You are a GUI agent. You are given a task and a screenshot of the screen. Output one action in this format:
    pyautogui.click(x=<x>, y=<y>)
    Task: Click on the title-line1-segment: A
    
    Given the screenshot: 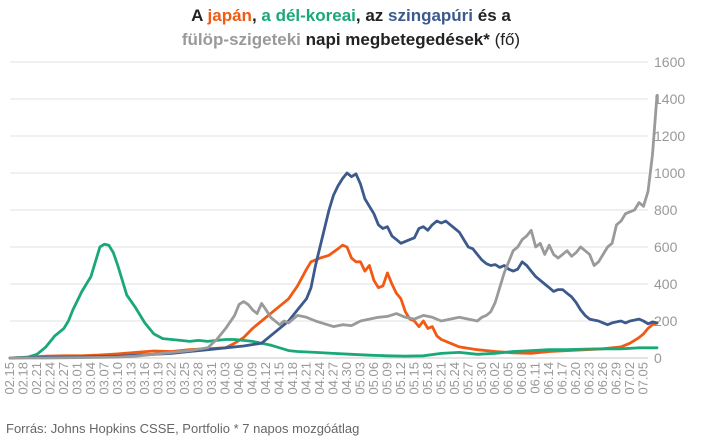 What is the action you would take?
    pyautogui.click(x=199, y=15)
    